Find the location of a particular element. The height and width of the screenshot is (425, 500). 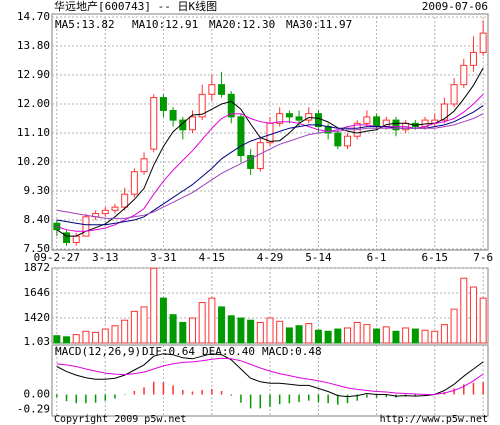

x-tick-label: 7-6 is located at coordinates (483, 257).